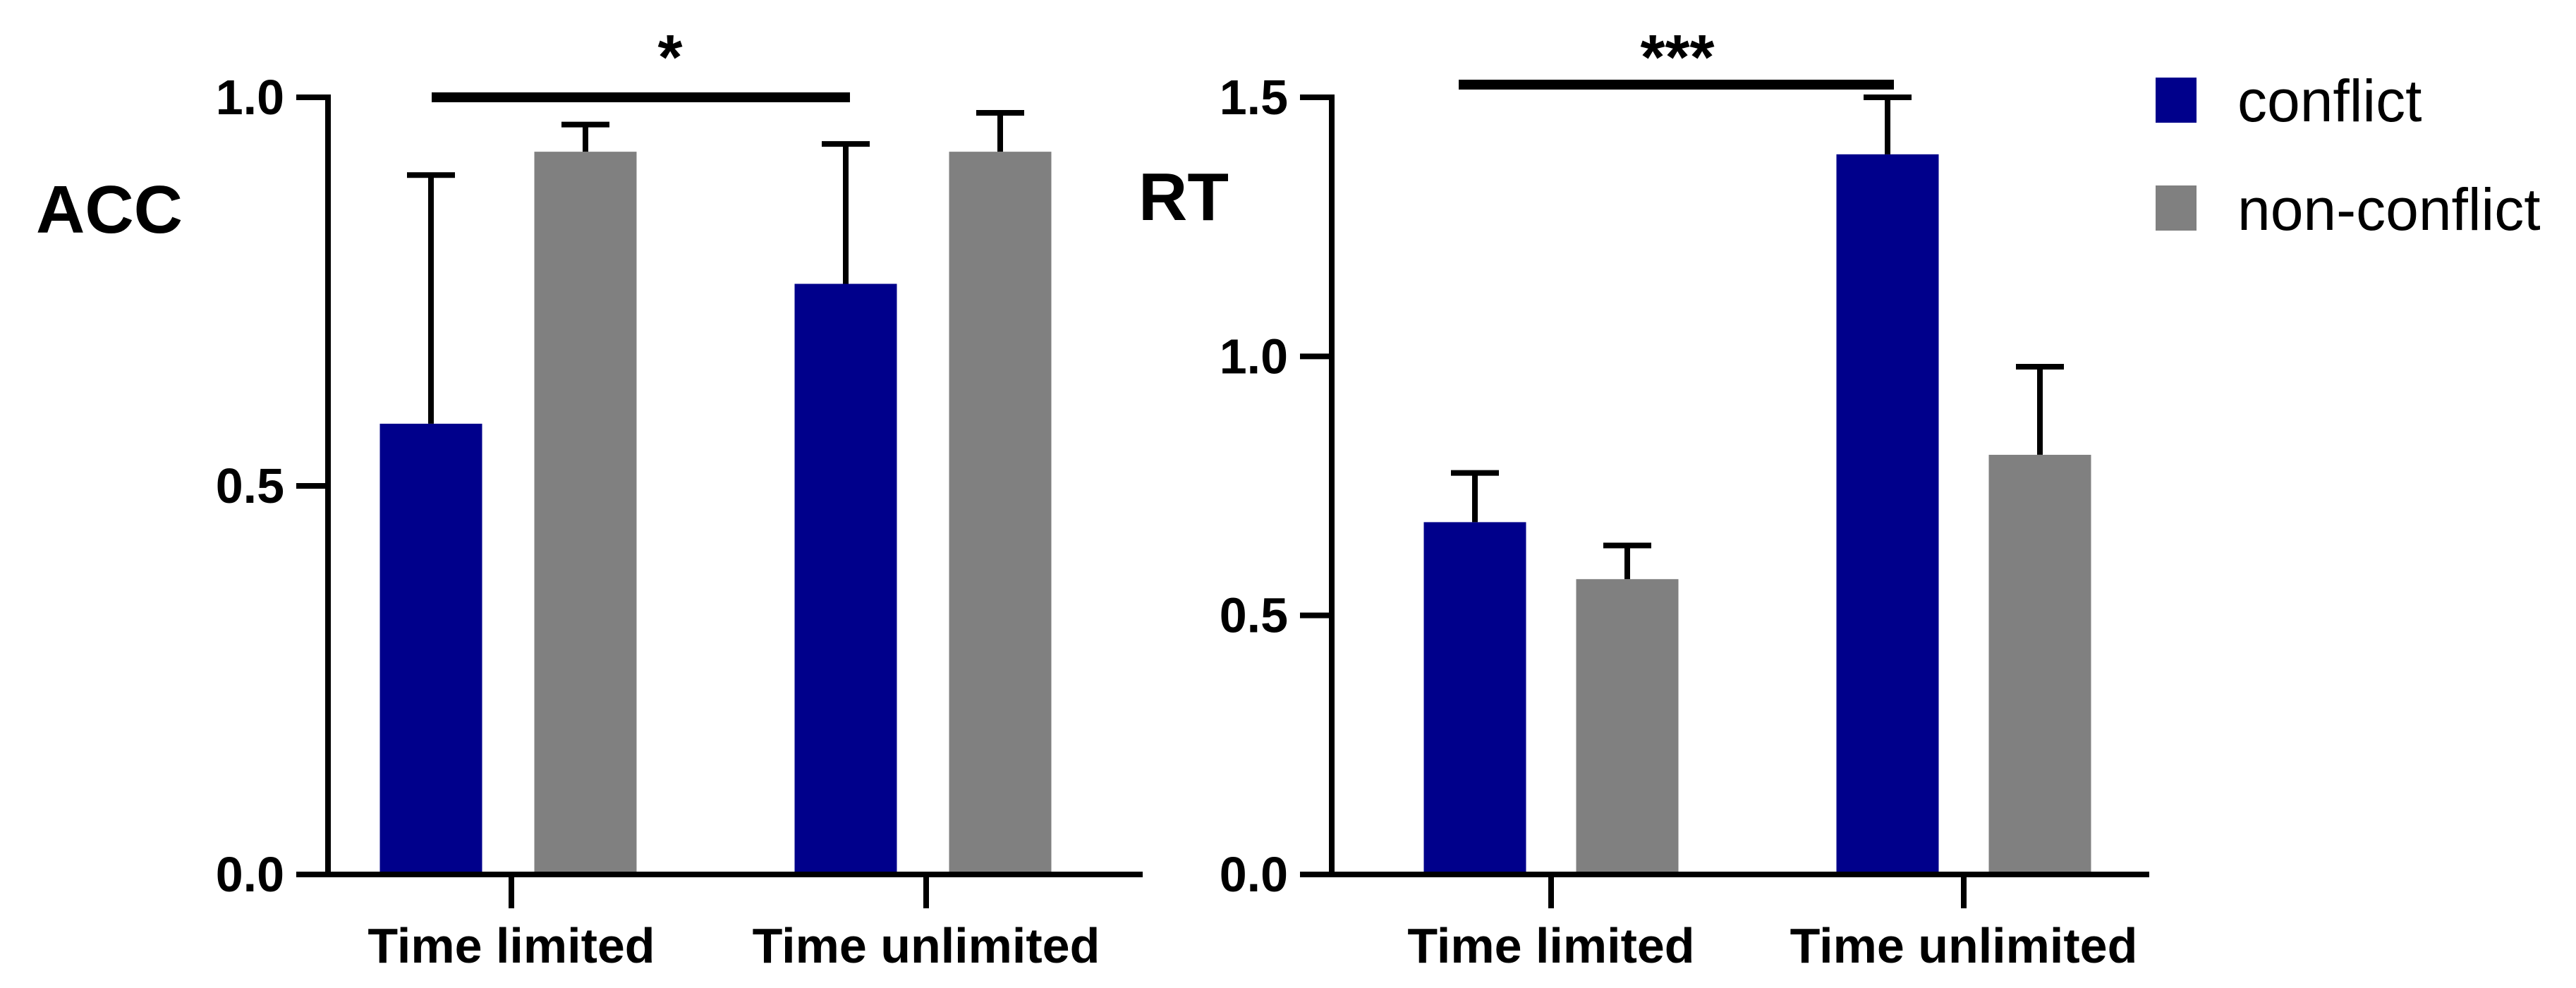  What do you see at coordinates (511, 945) in the screenshot?
I see `acc-x-tick-label: Time limited` at bounding box center [511, 945].